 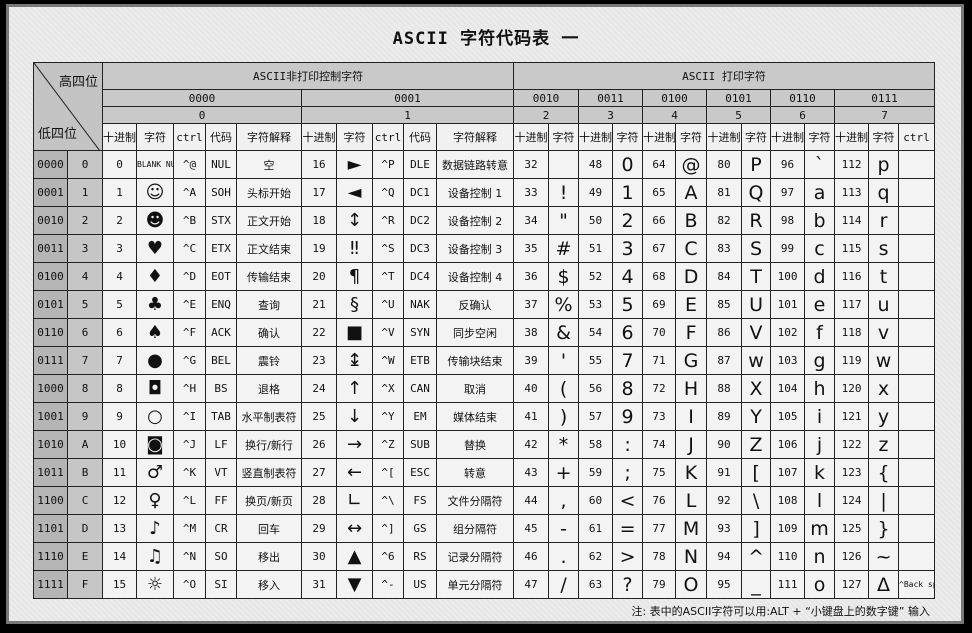 What do you see at coordinates (564, 276) in the screenshot?
I see `printable-char: $` at bounding box center [564, 276].